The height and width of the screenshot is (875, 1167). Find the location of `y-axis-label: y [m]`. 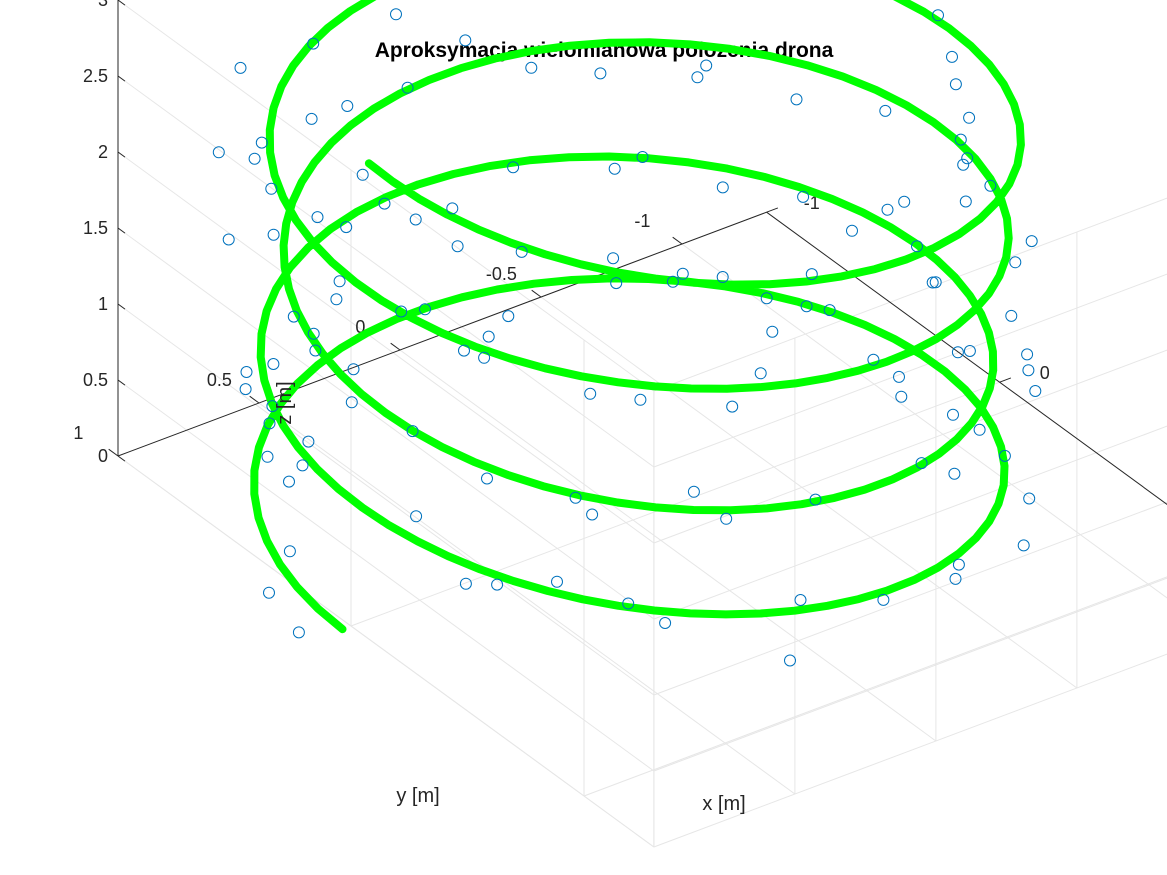

y-axis-label: y [m] is located at coordinates (417, 796).